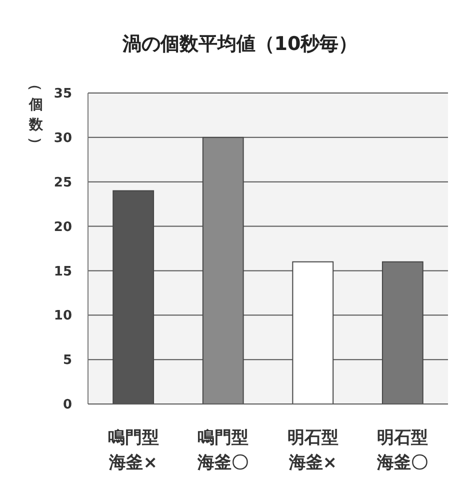 This screenshot has height=481, width=452. I want to click on x-tick-label: 鳴門型海釜〇, so click(222, 450).